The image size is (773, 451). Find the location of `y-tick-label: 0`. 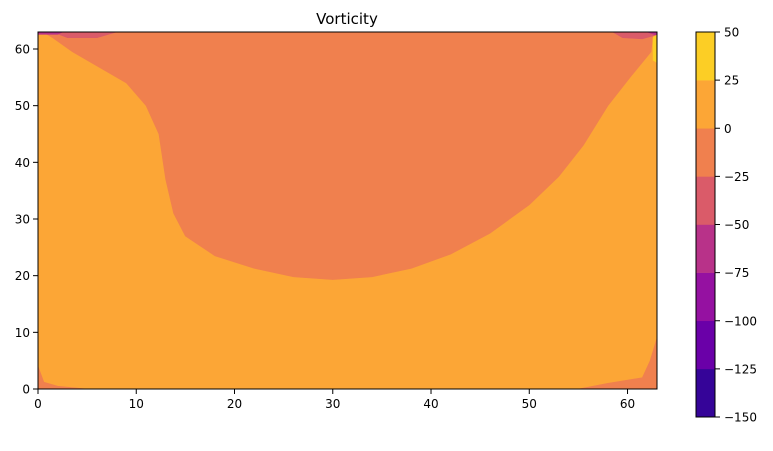

y-tick-label: 0 is located at coordinates (26, 390).